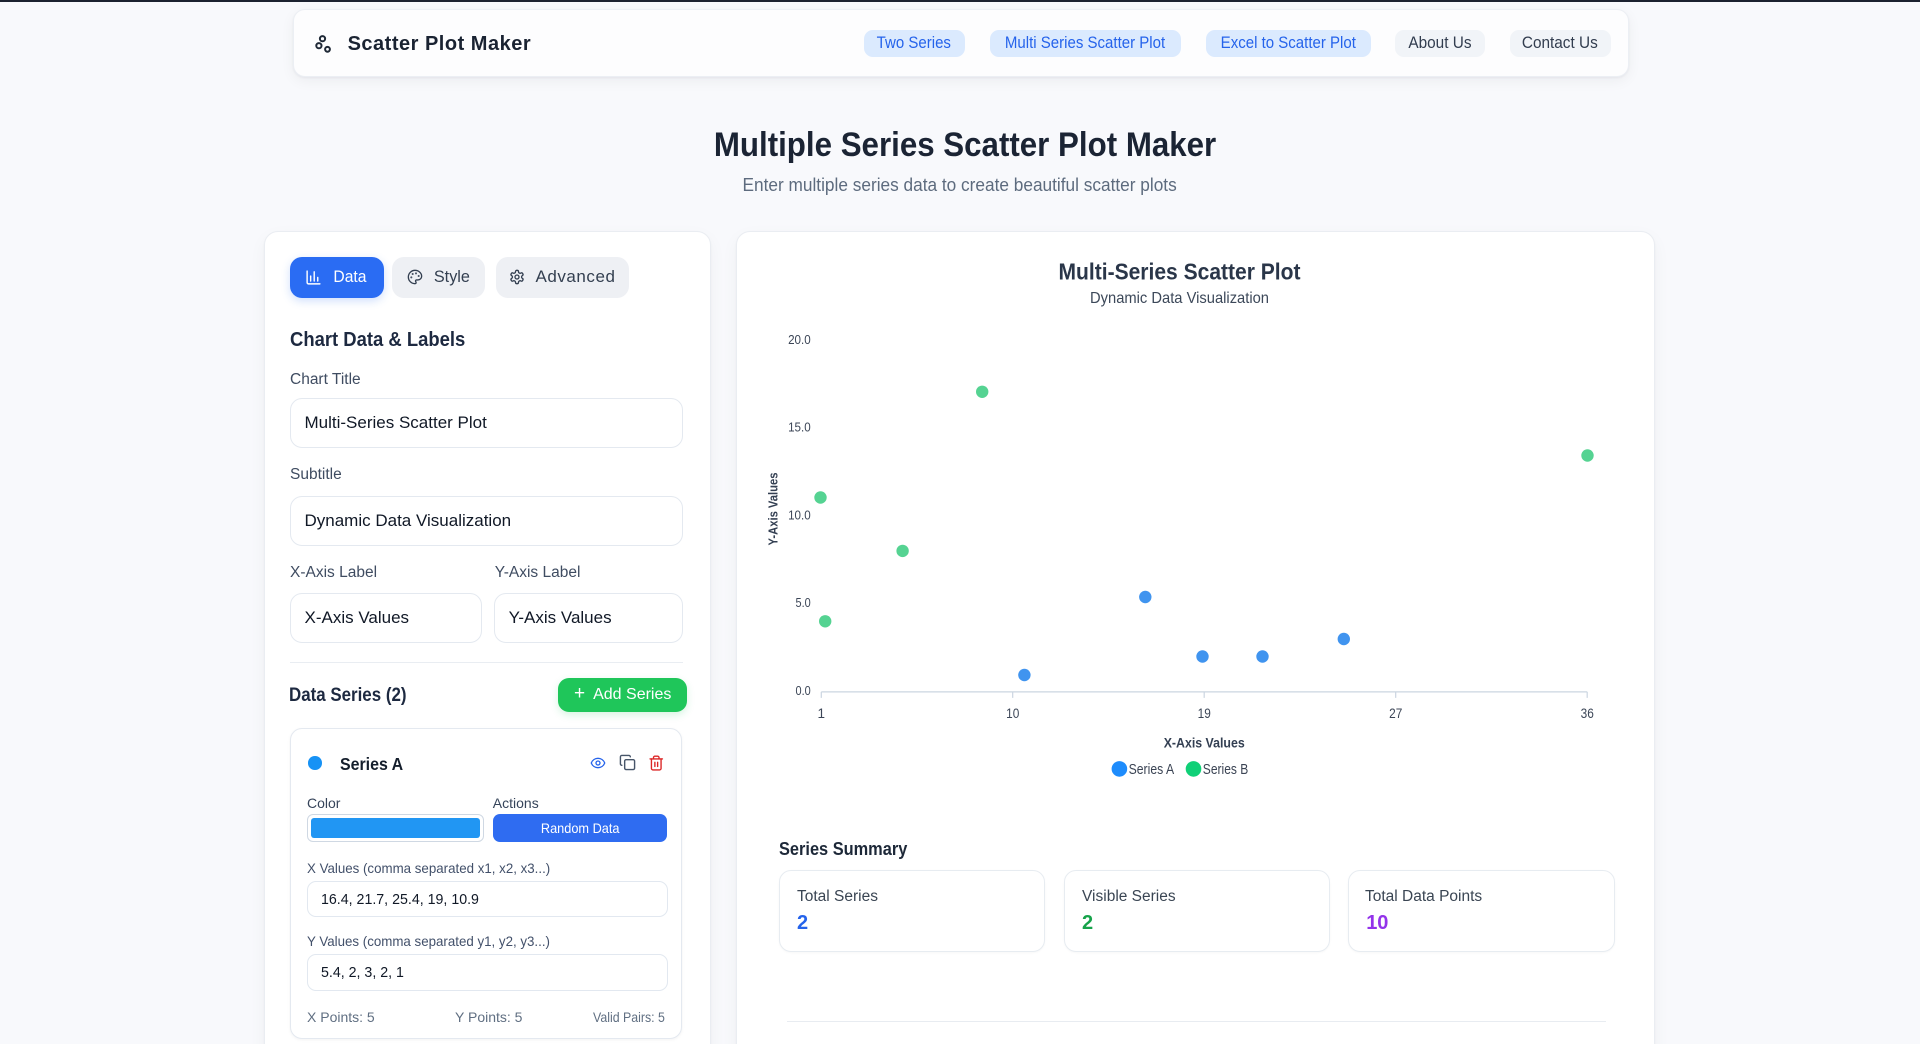 The width and height of the screenshot is (1920, 1044). What do you see at coordinates (821, 712) in the screenshot?
I see `svg-text: 1` at bounding box center [821, 712].